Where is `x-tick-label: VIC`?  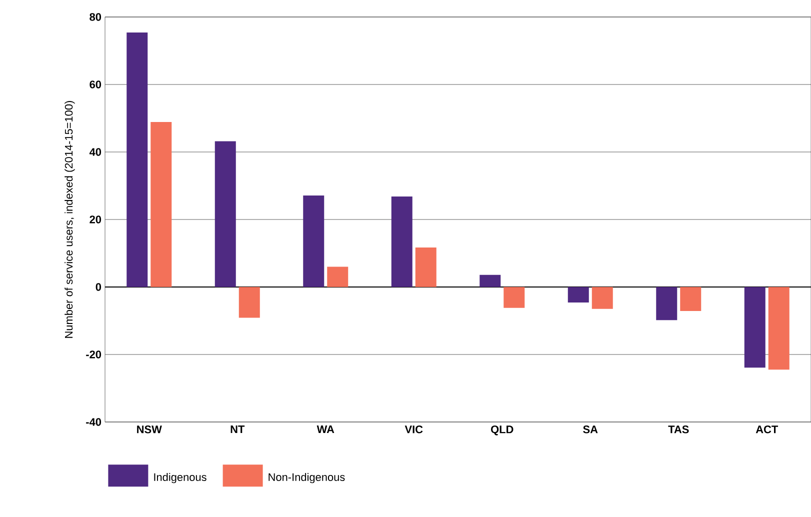 x-tick-label: VIC is located at coordinates (413, 430).